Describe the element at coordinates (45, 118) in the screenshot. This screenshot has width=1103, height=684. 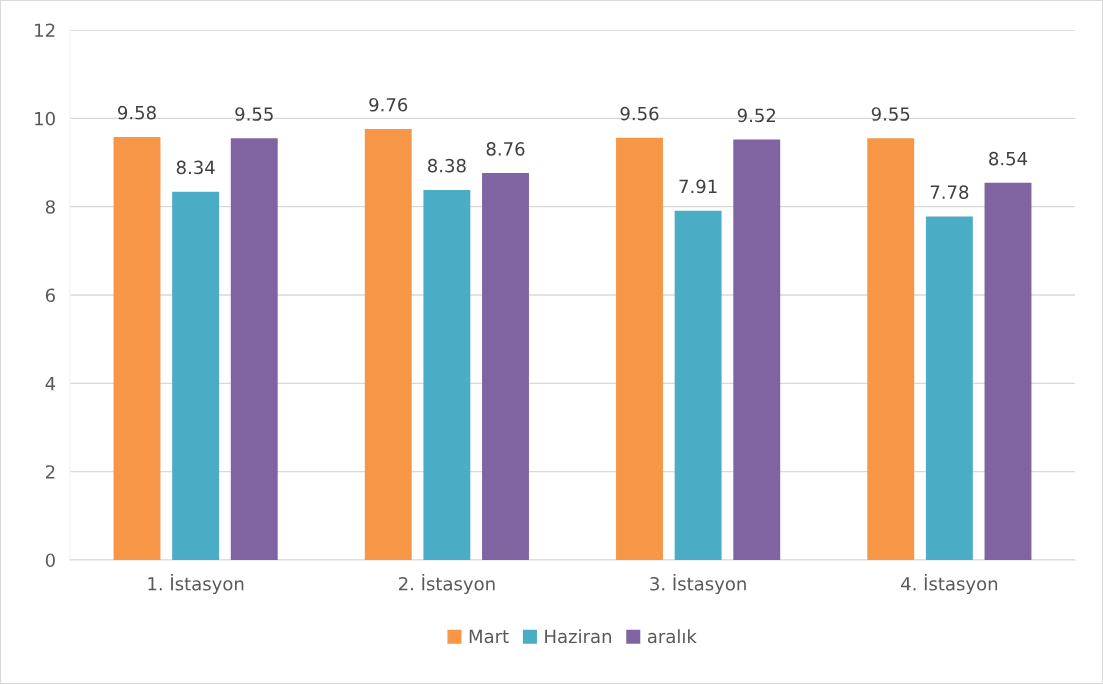
I see `y-tick-label: 10` at that location.